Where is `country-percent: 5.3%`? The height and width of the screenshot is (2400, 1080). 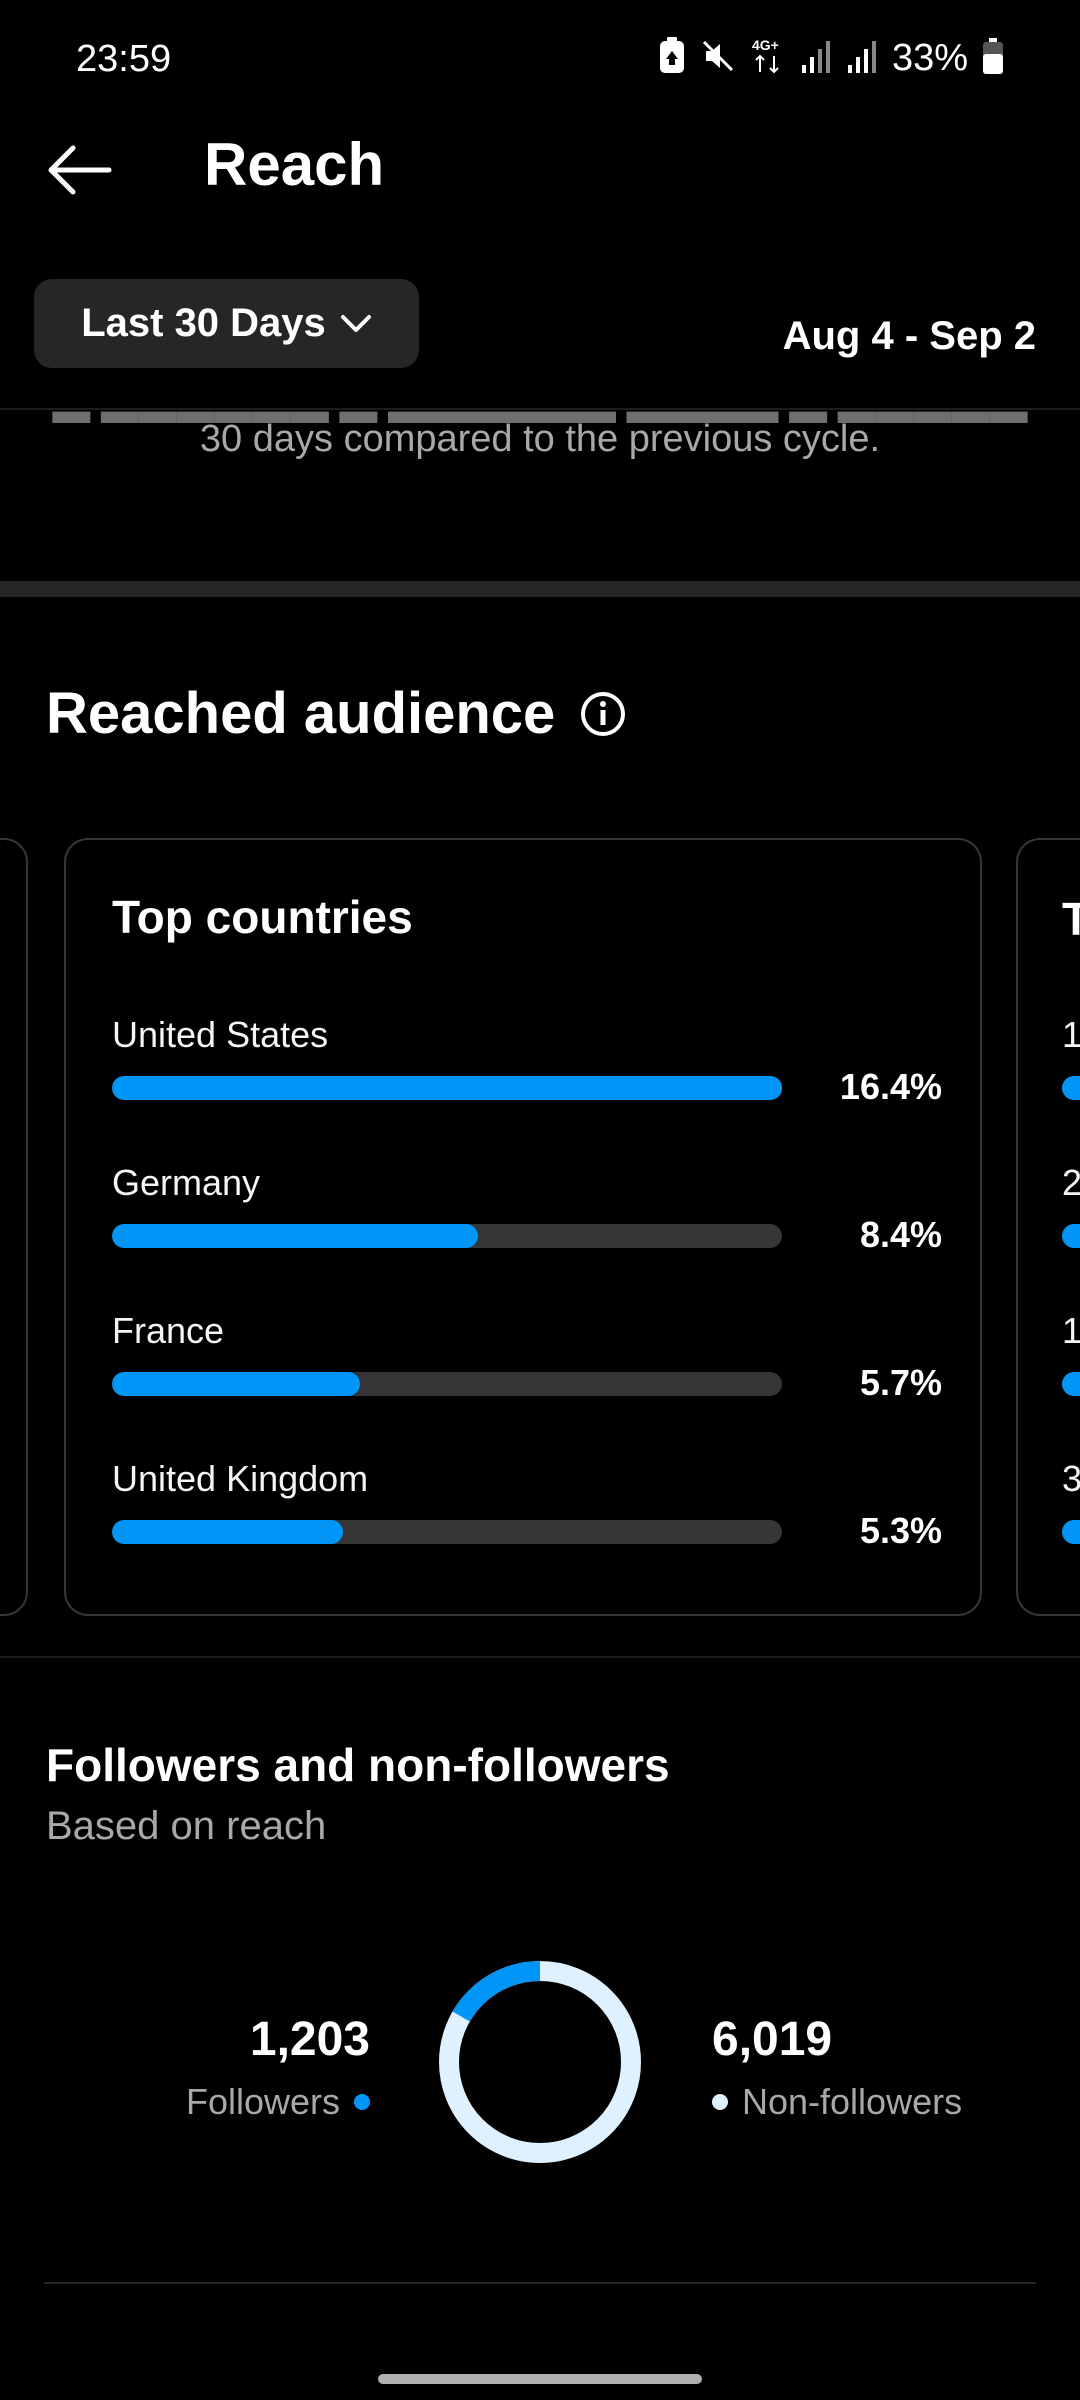
country-percent: 5.3% is located at coordinates (900, 1530).